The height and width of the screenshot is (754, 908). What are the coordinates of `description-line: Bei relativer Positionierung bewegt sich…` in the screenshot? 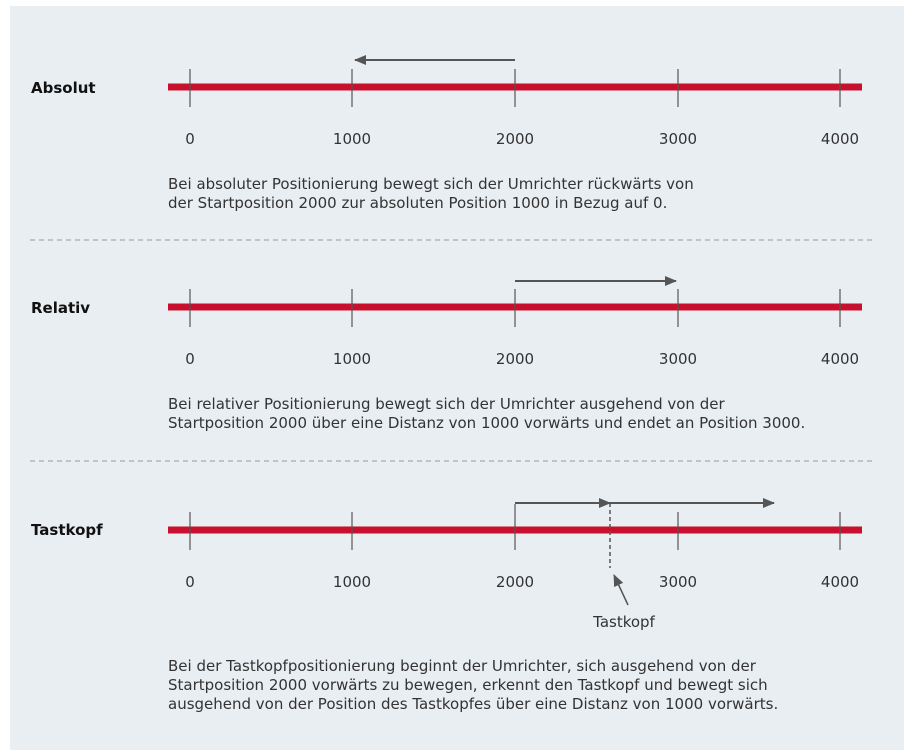 It's located at (446, 404).